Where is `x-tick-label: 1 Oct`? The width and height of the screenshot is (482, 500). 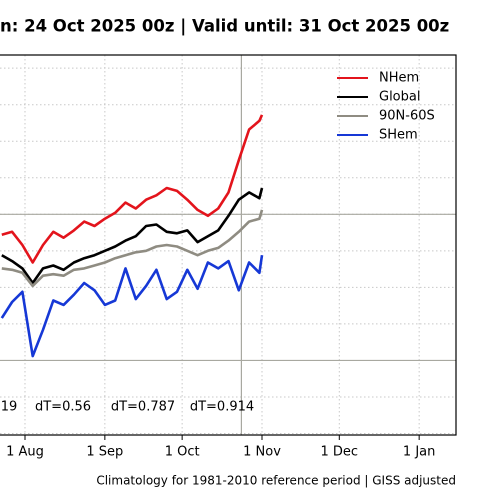 x-tick-label: 1 Oct is located at coordinates (182, 452).